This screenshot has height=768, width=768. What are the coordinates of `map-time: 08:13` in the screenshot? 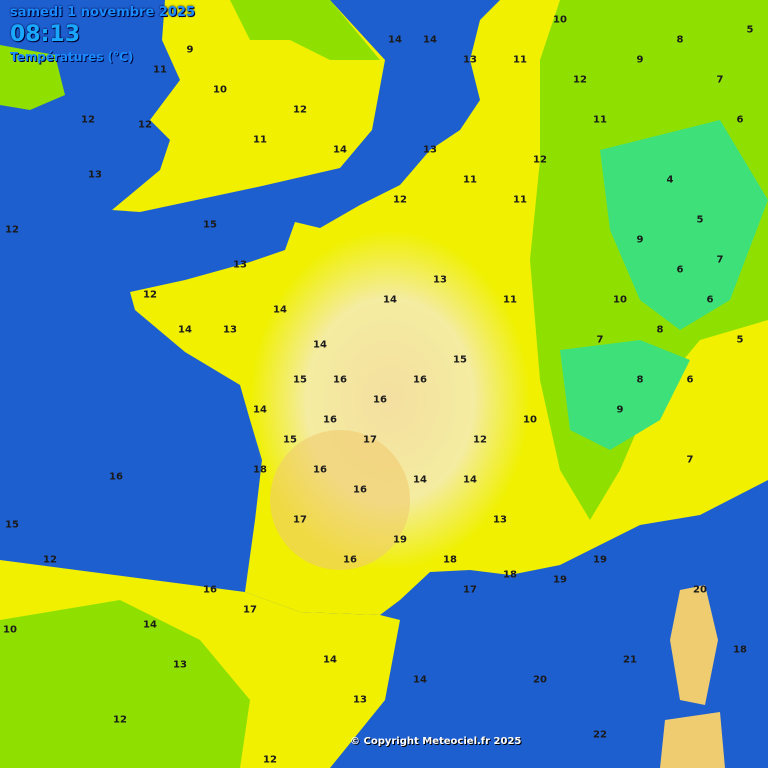 It's located at (45, 34).